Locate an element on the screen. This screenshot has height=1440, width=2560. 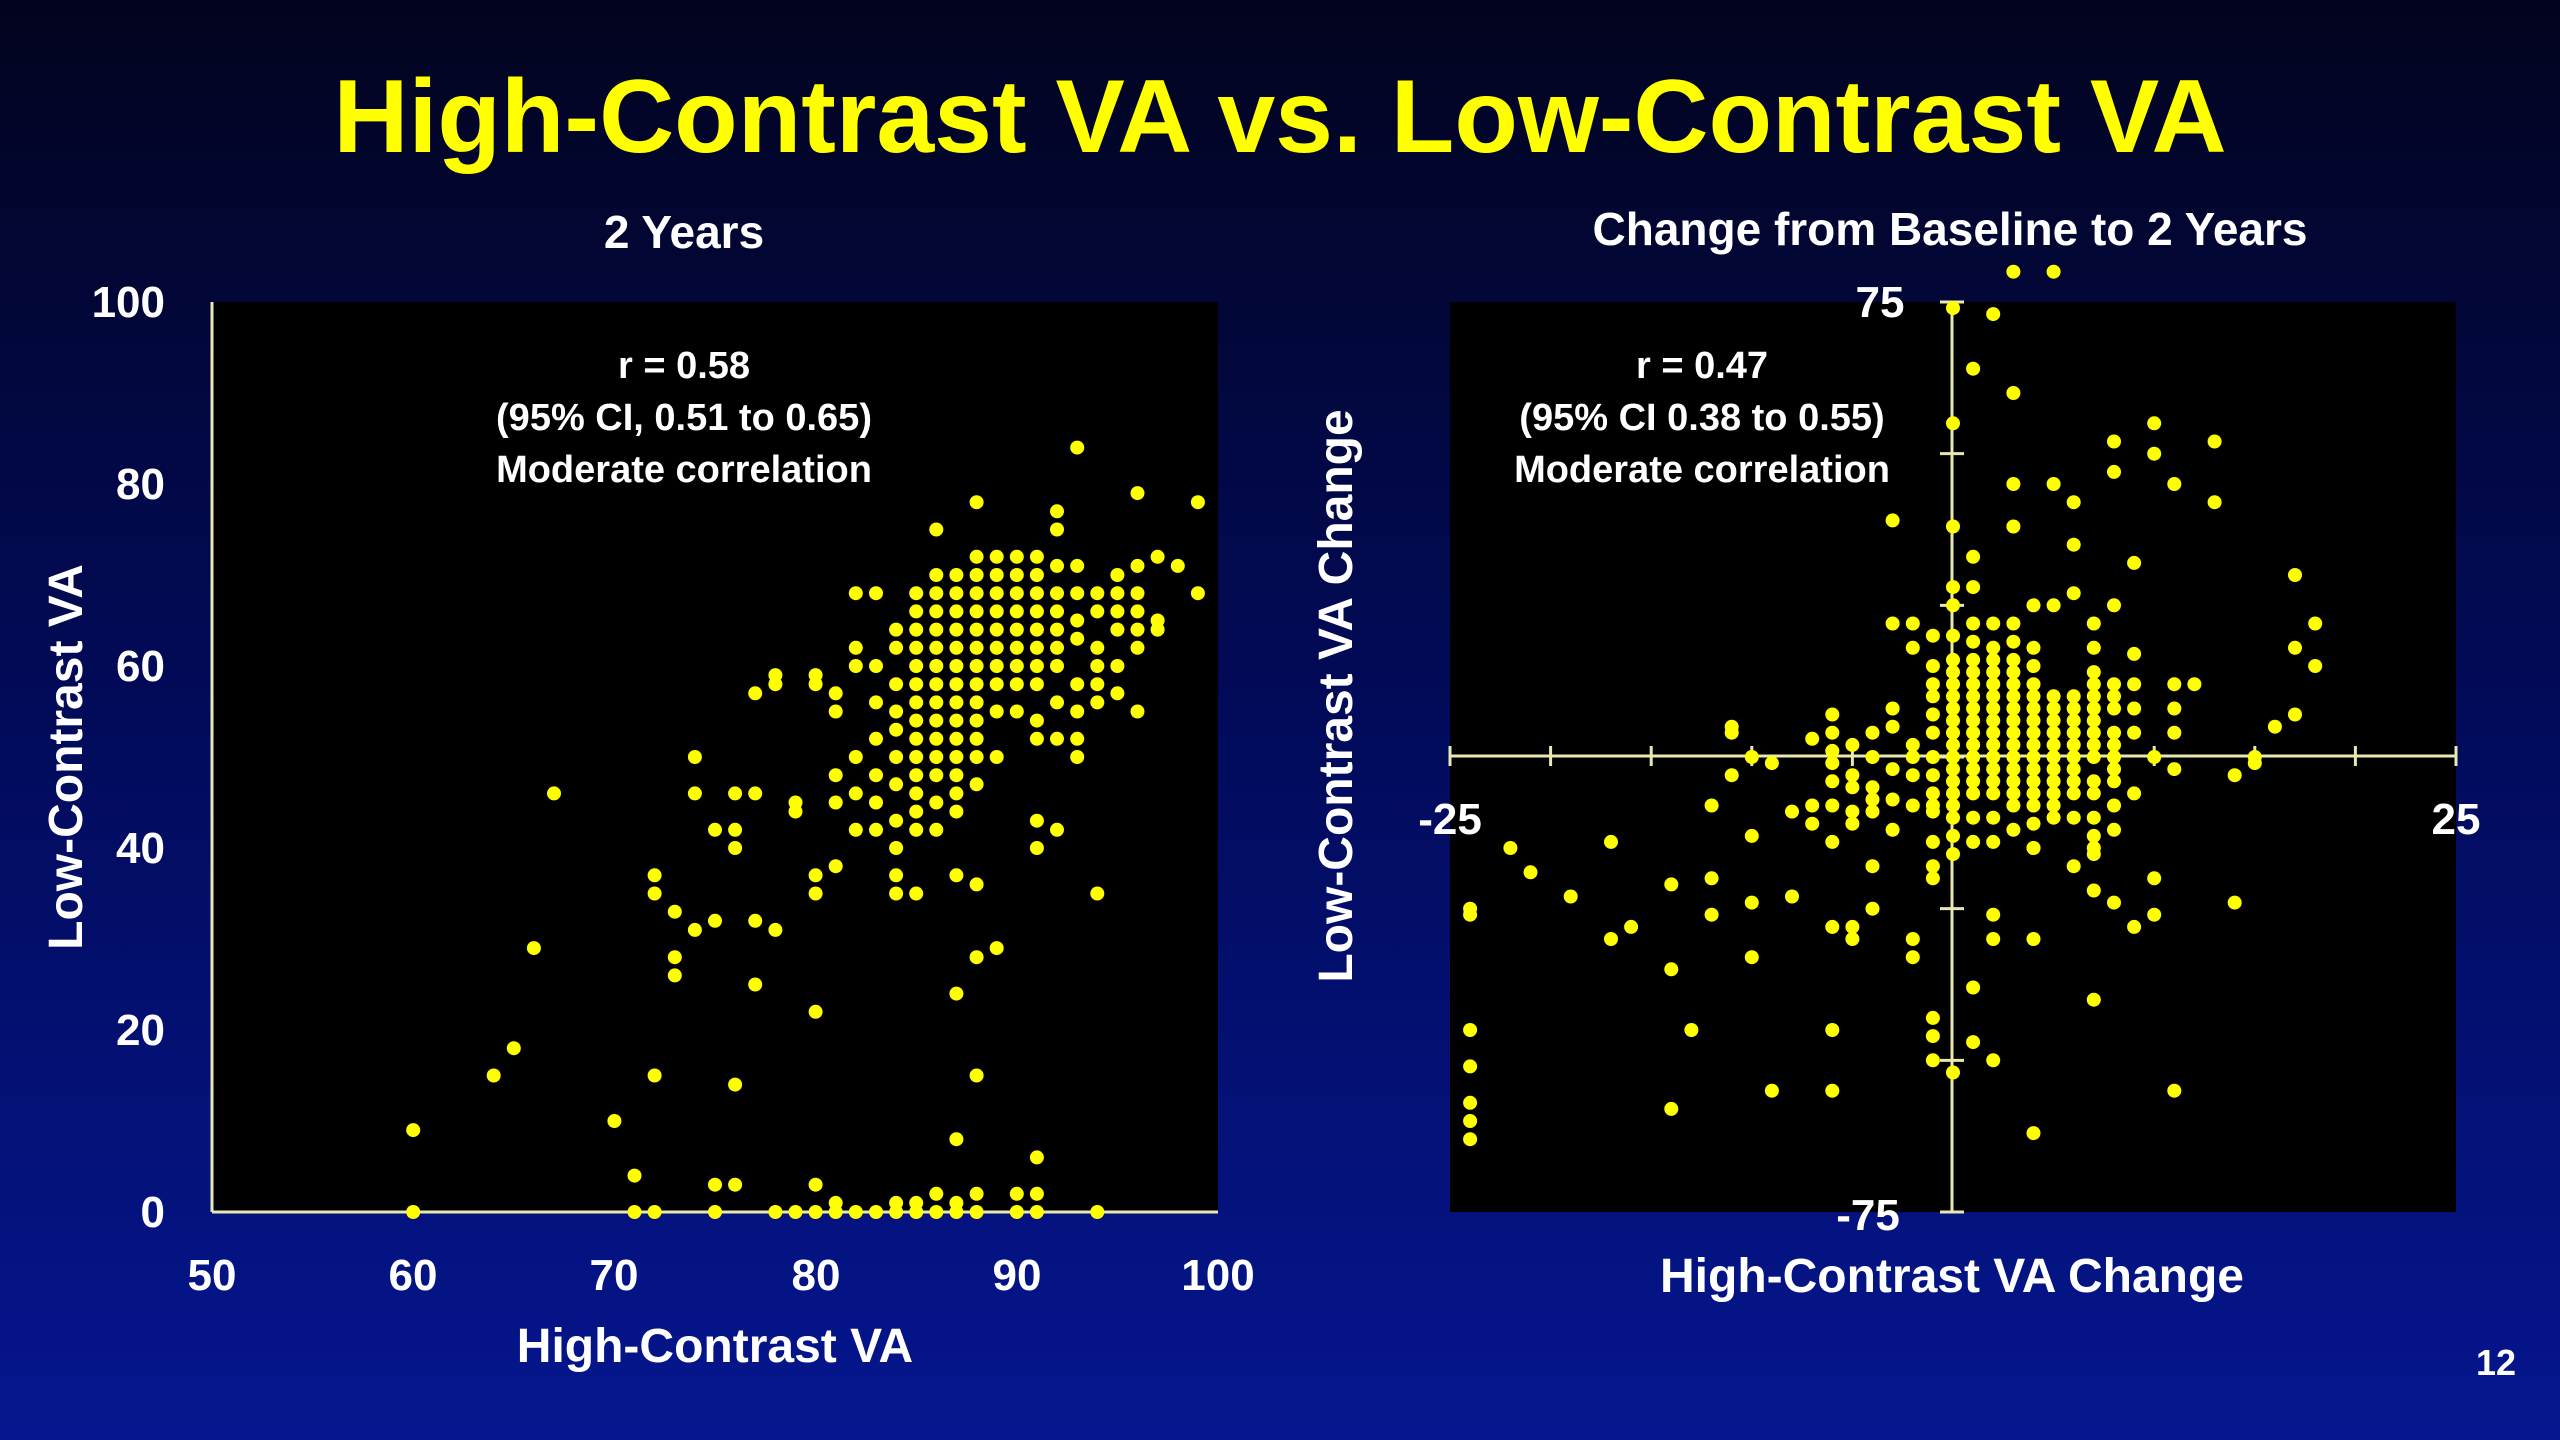
y-tick-label: 60 is located at coordinates (140, 666).